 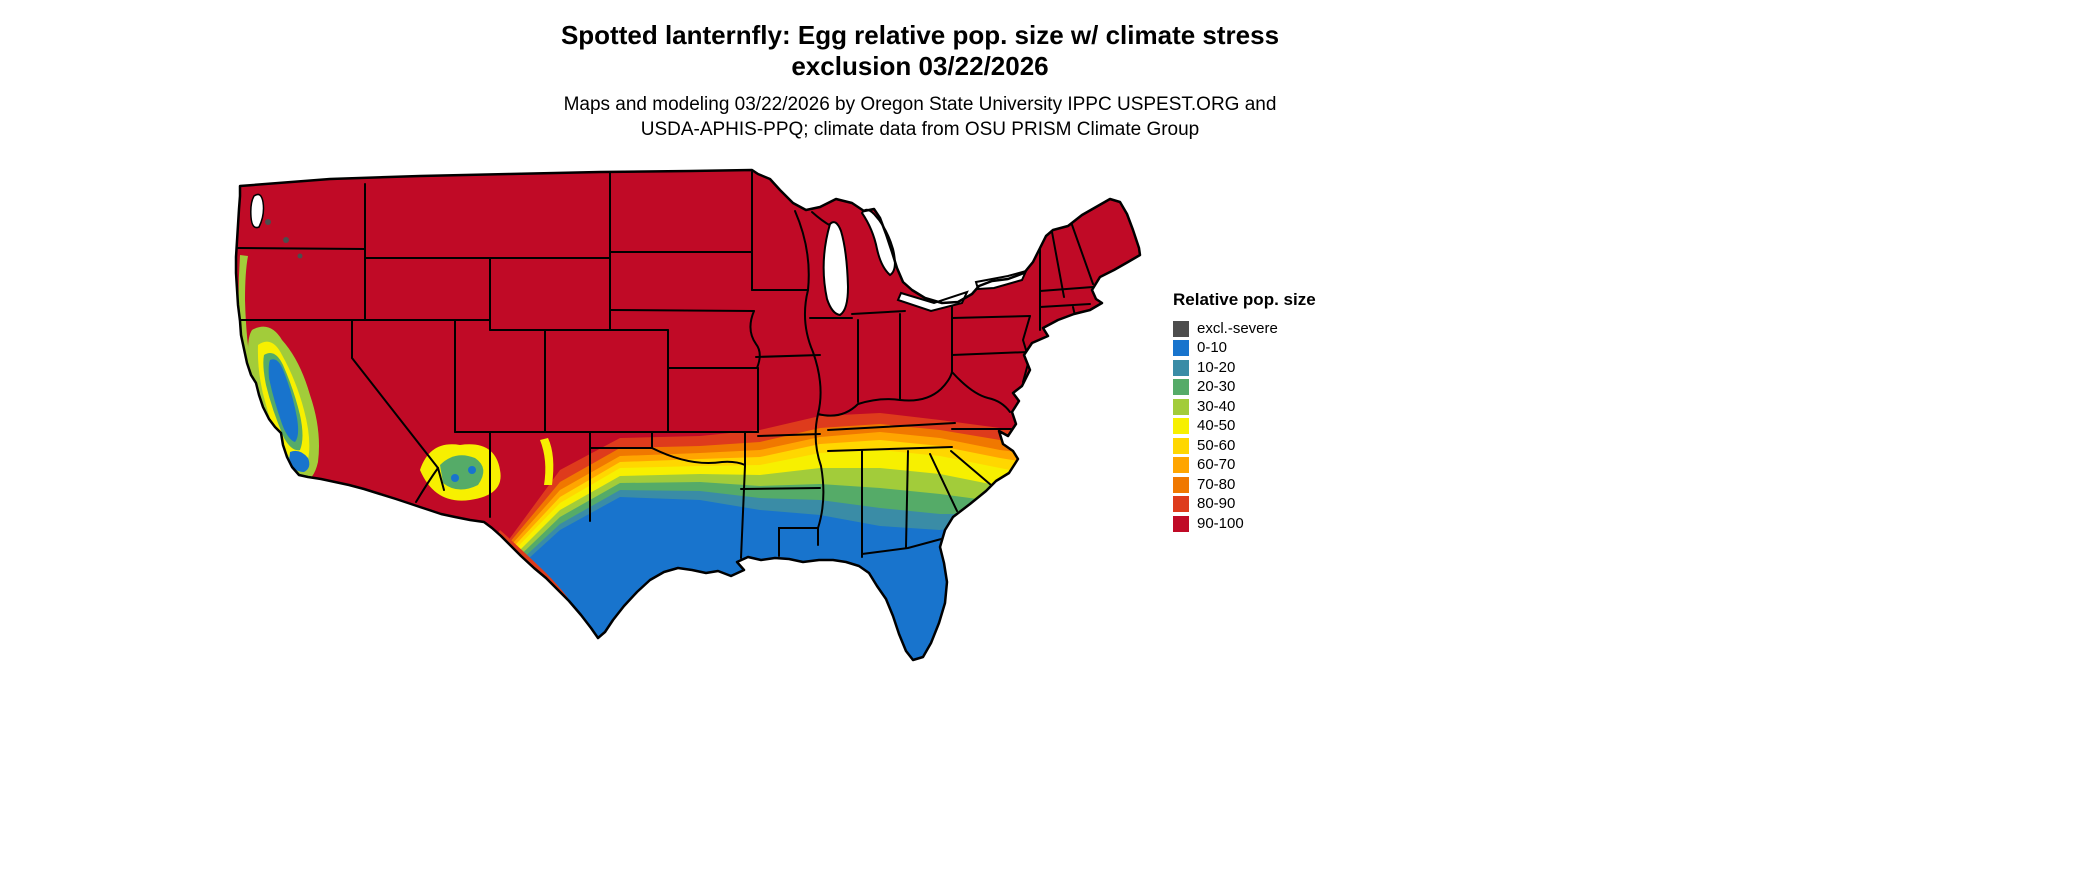 I want to click on legend-row-50-60: 50-60, so click(x=1283, y=446).